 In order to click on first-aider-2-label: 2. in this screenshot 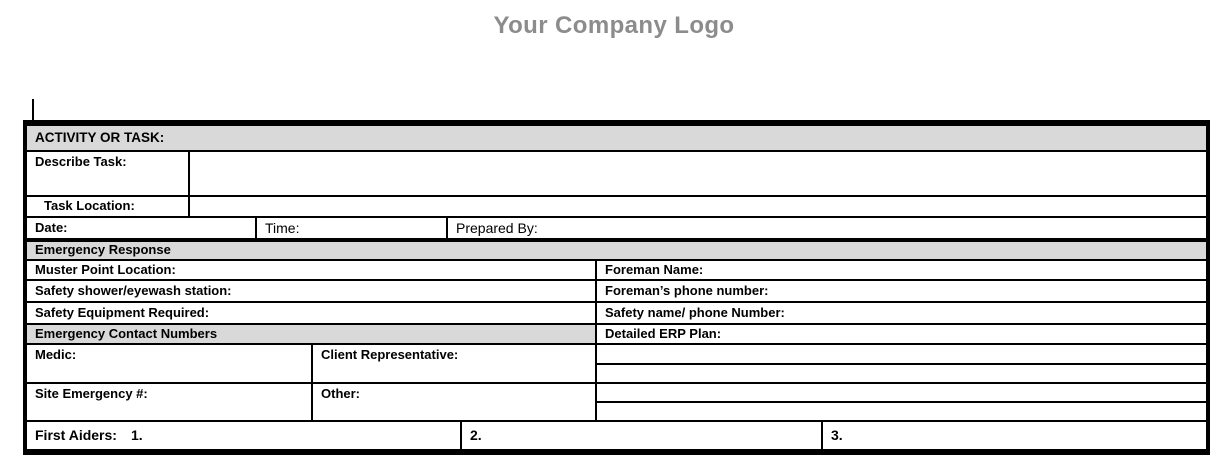, I will do `click(476, 435)`.